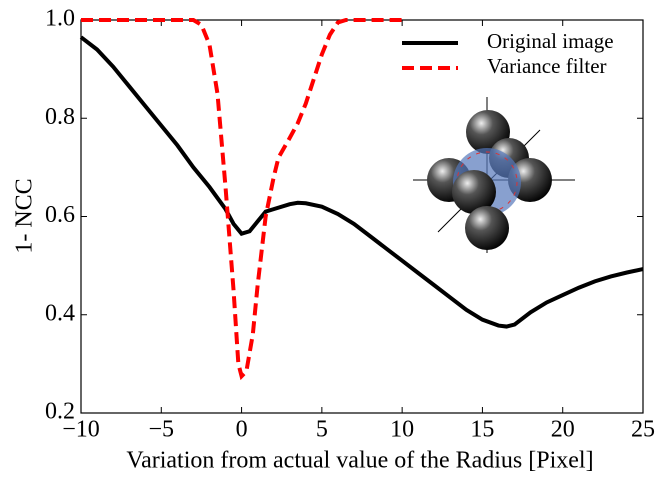 The height and width of the screenshot is (478, 656). Describe the element at coordinates (402, 430) in the screenshot. I see `x-tick-label: 10` at that location.